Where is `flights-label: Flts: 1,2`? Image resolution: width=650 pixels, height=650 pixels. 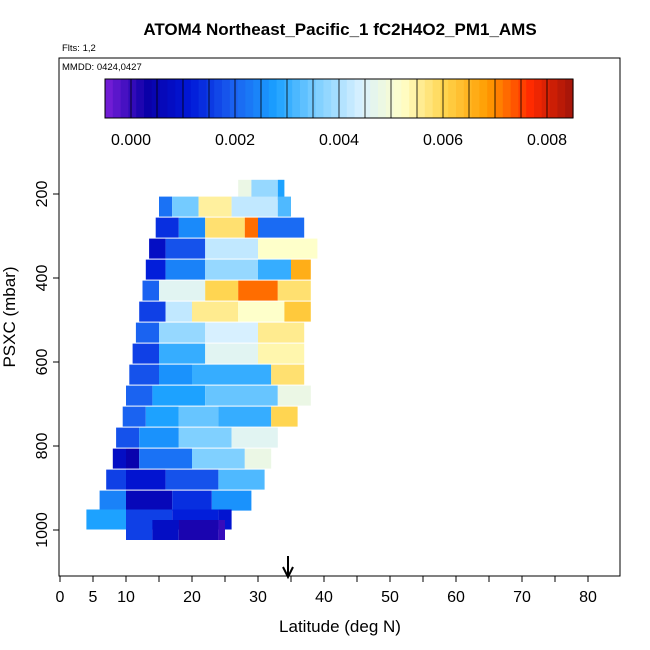
flights-label: Flts: 1,2 is located at coordinates (79, 48).